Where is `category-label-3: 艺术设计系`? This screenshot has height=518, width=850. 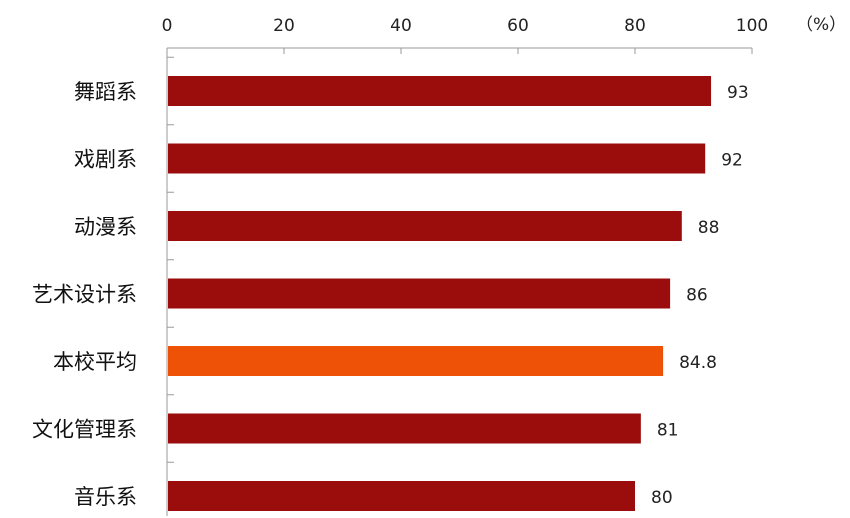
category-label-3: 艺术设计系 is located at coordinates (84, 295).